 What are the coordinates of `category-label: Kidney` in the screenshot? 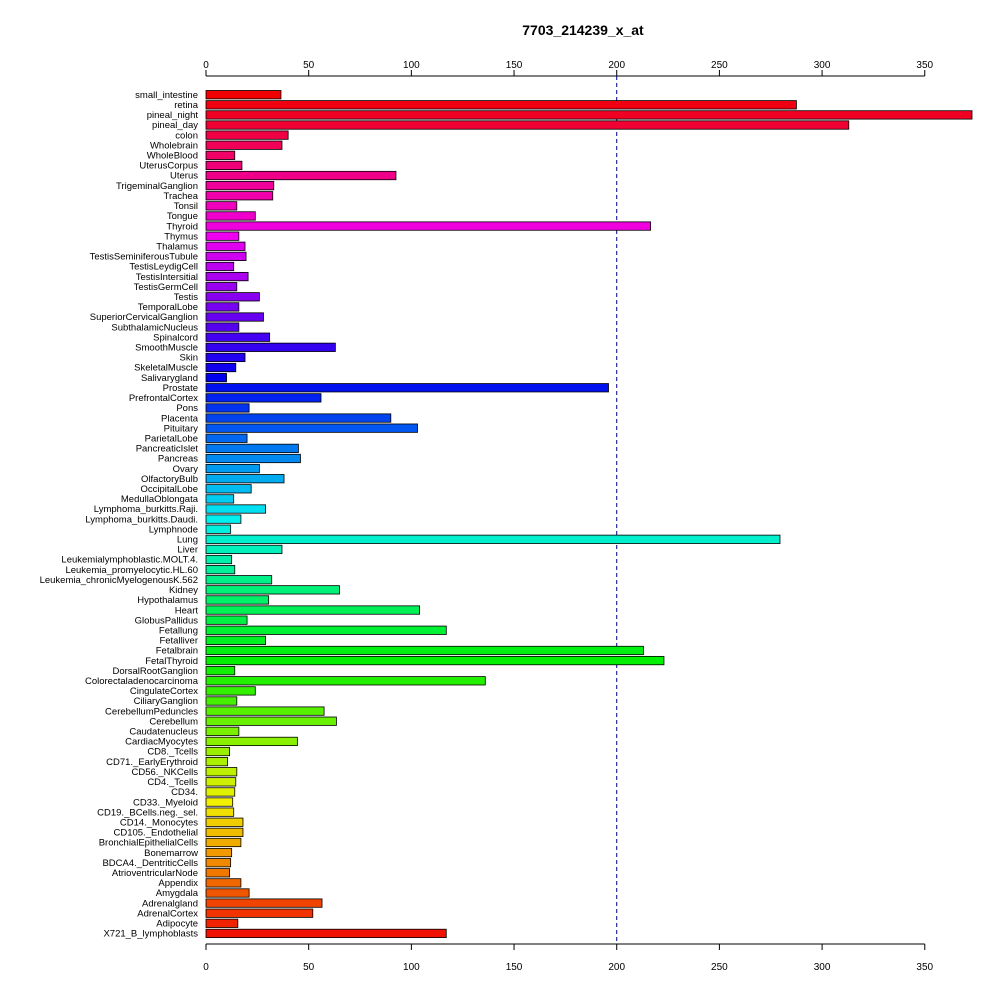 It's located at (183, 590).